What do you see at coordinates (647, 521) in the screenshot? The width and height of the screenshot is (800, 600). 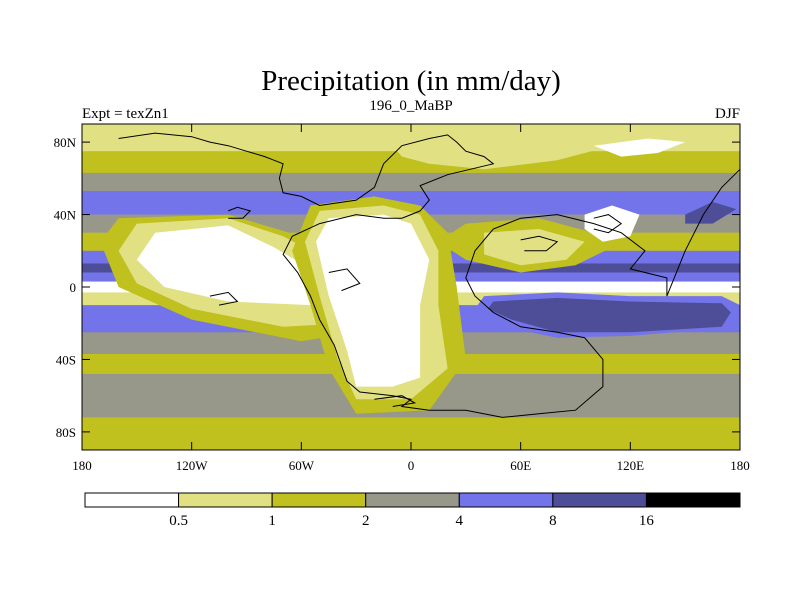 I see `colorbar-label-5: 16` at bounding box center [647, 521].